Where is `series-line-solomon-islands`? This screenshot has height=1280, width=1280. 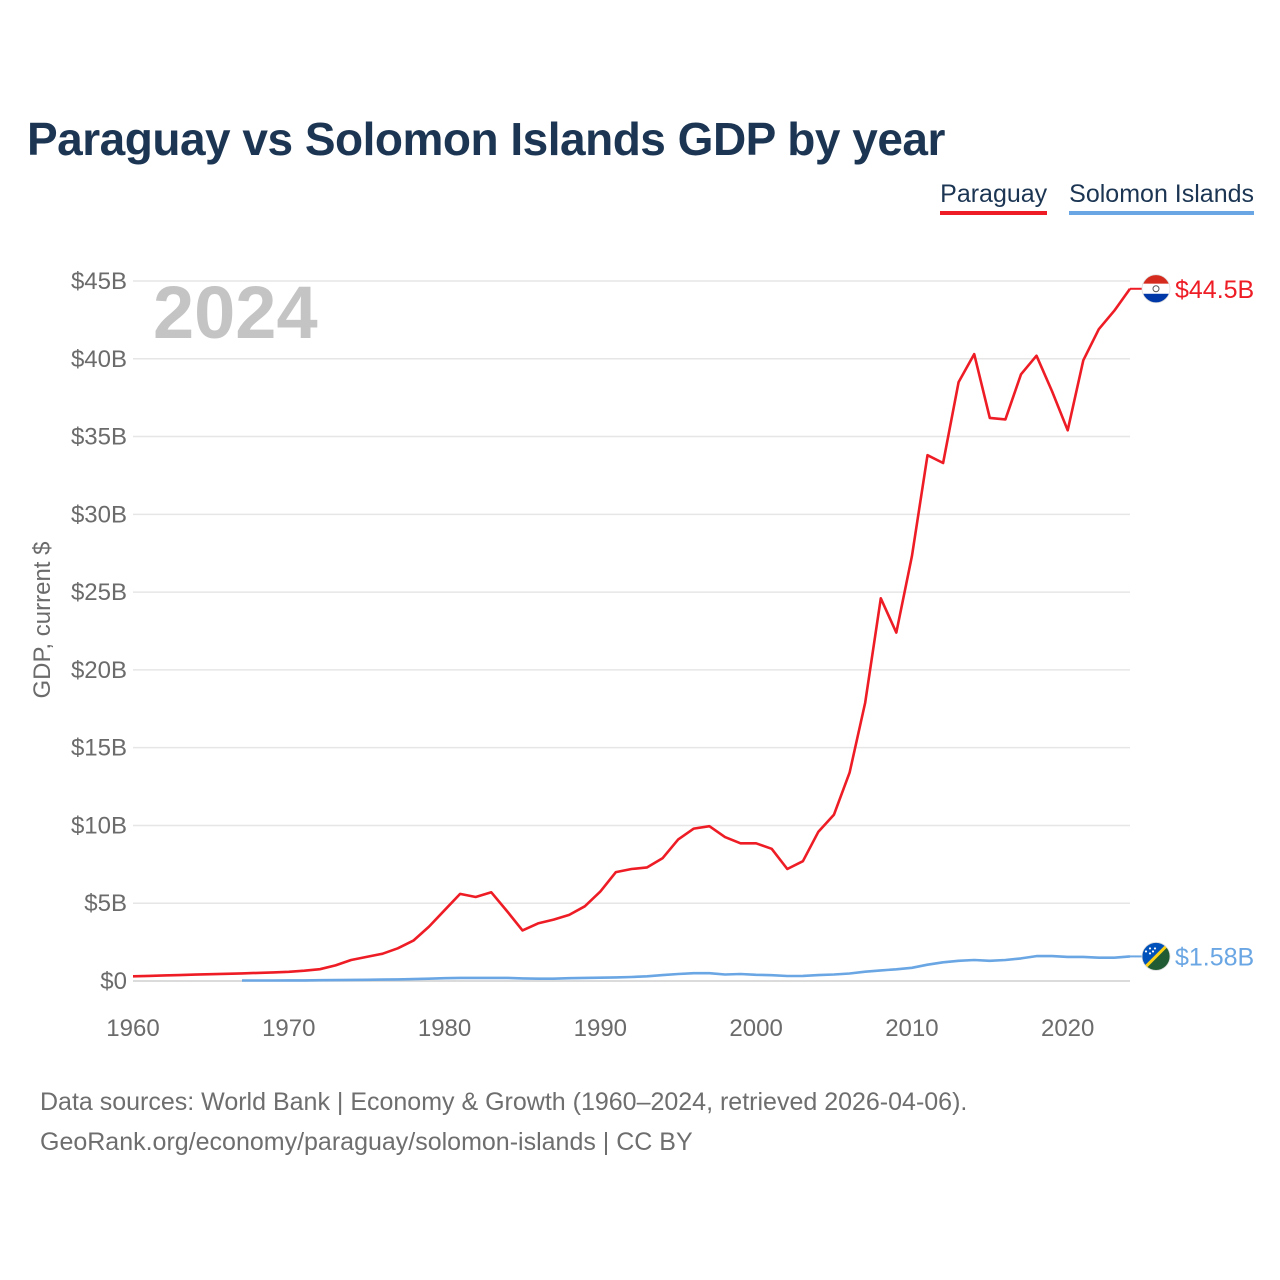 series-line-solomon-islands is located at coordinates (686, 968).